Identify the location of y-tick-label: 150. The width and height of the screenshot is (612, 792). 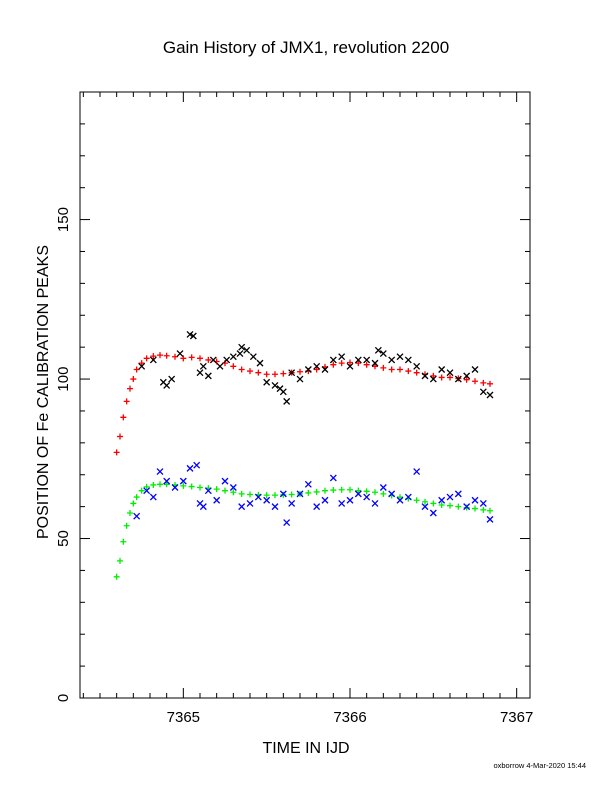
(63, 219).